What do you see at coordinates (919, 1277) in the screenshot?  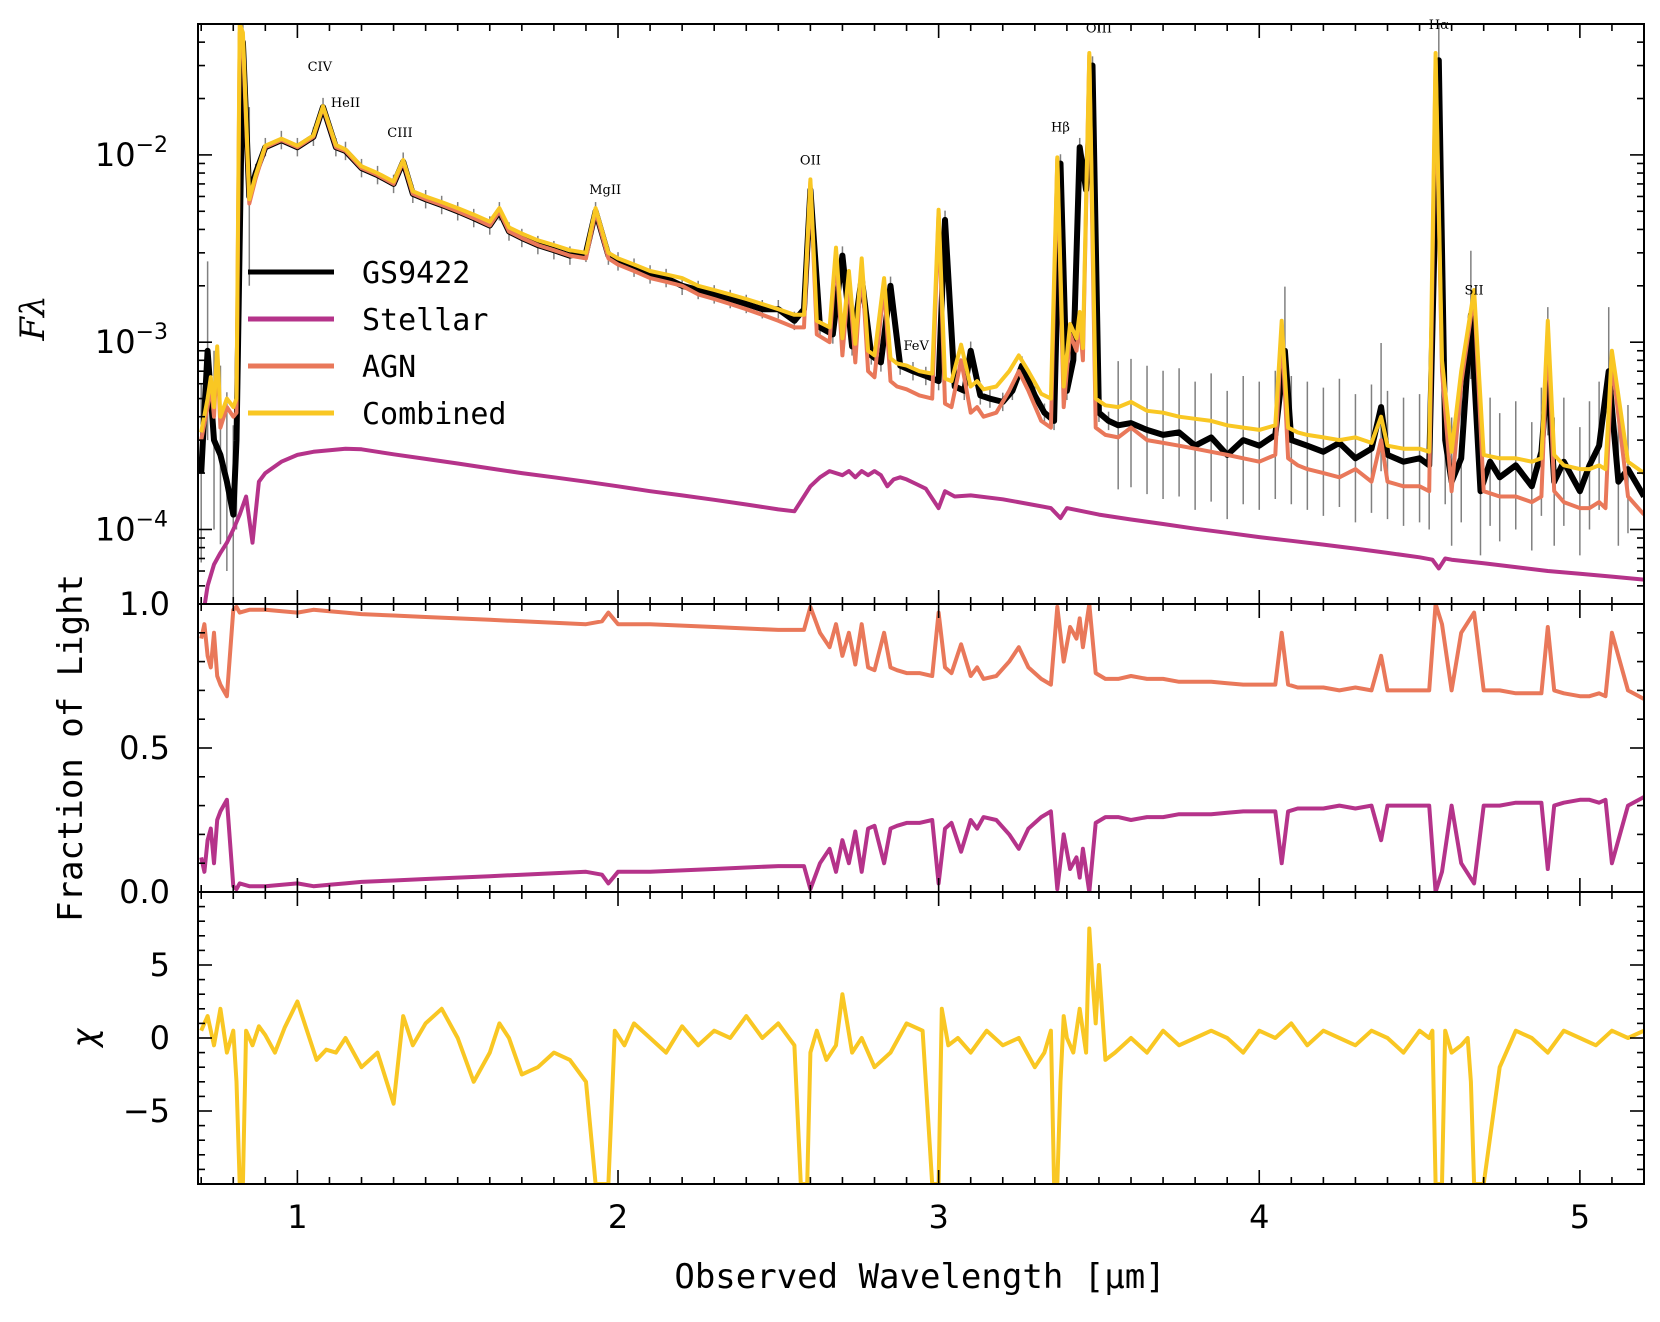 I see `x-axis-title: Observed Wavelength [μm]` at bounding box center [919, 1277].